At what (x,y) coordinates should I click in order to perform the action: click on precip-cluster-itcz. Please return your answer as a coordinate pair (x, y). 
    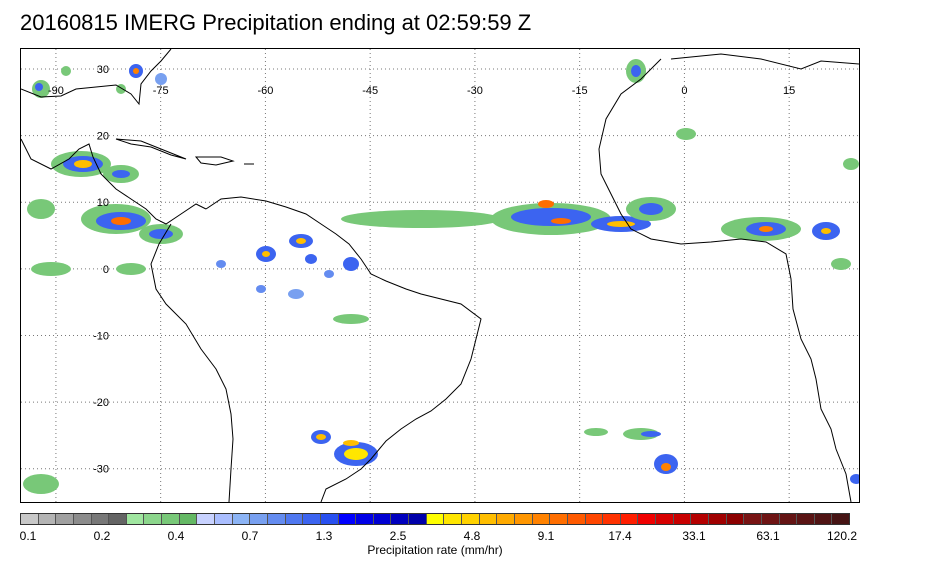
    Looking at the image, I should click on (518, 147).